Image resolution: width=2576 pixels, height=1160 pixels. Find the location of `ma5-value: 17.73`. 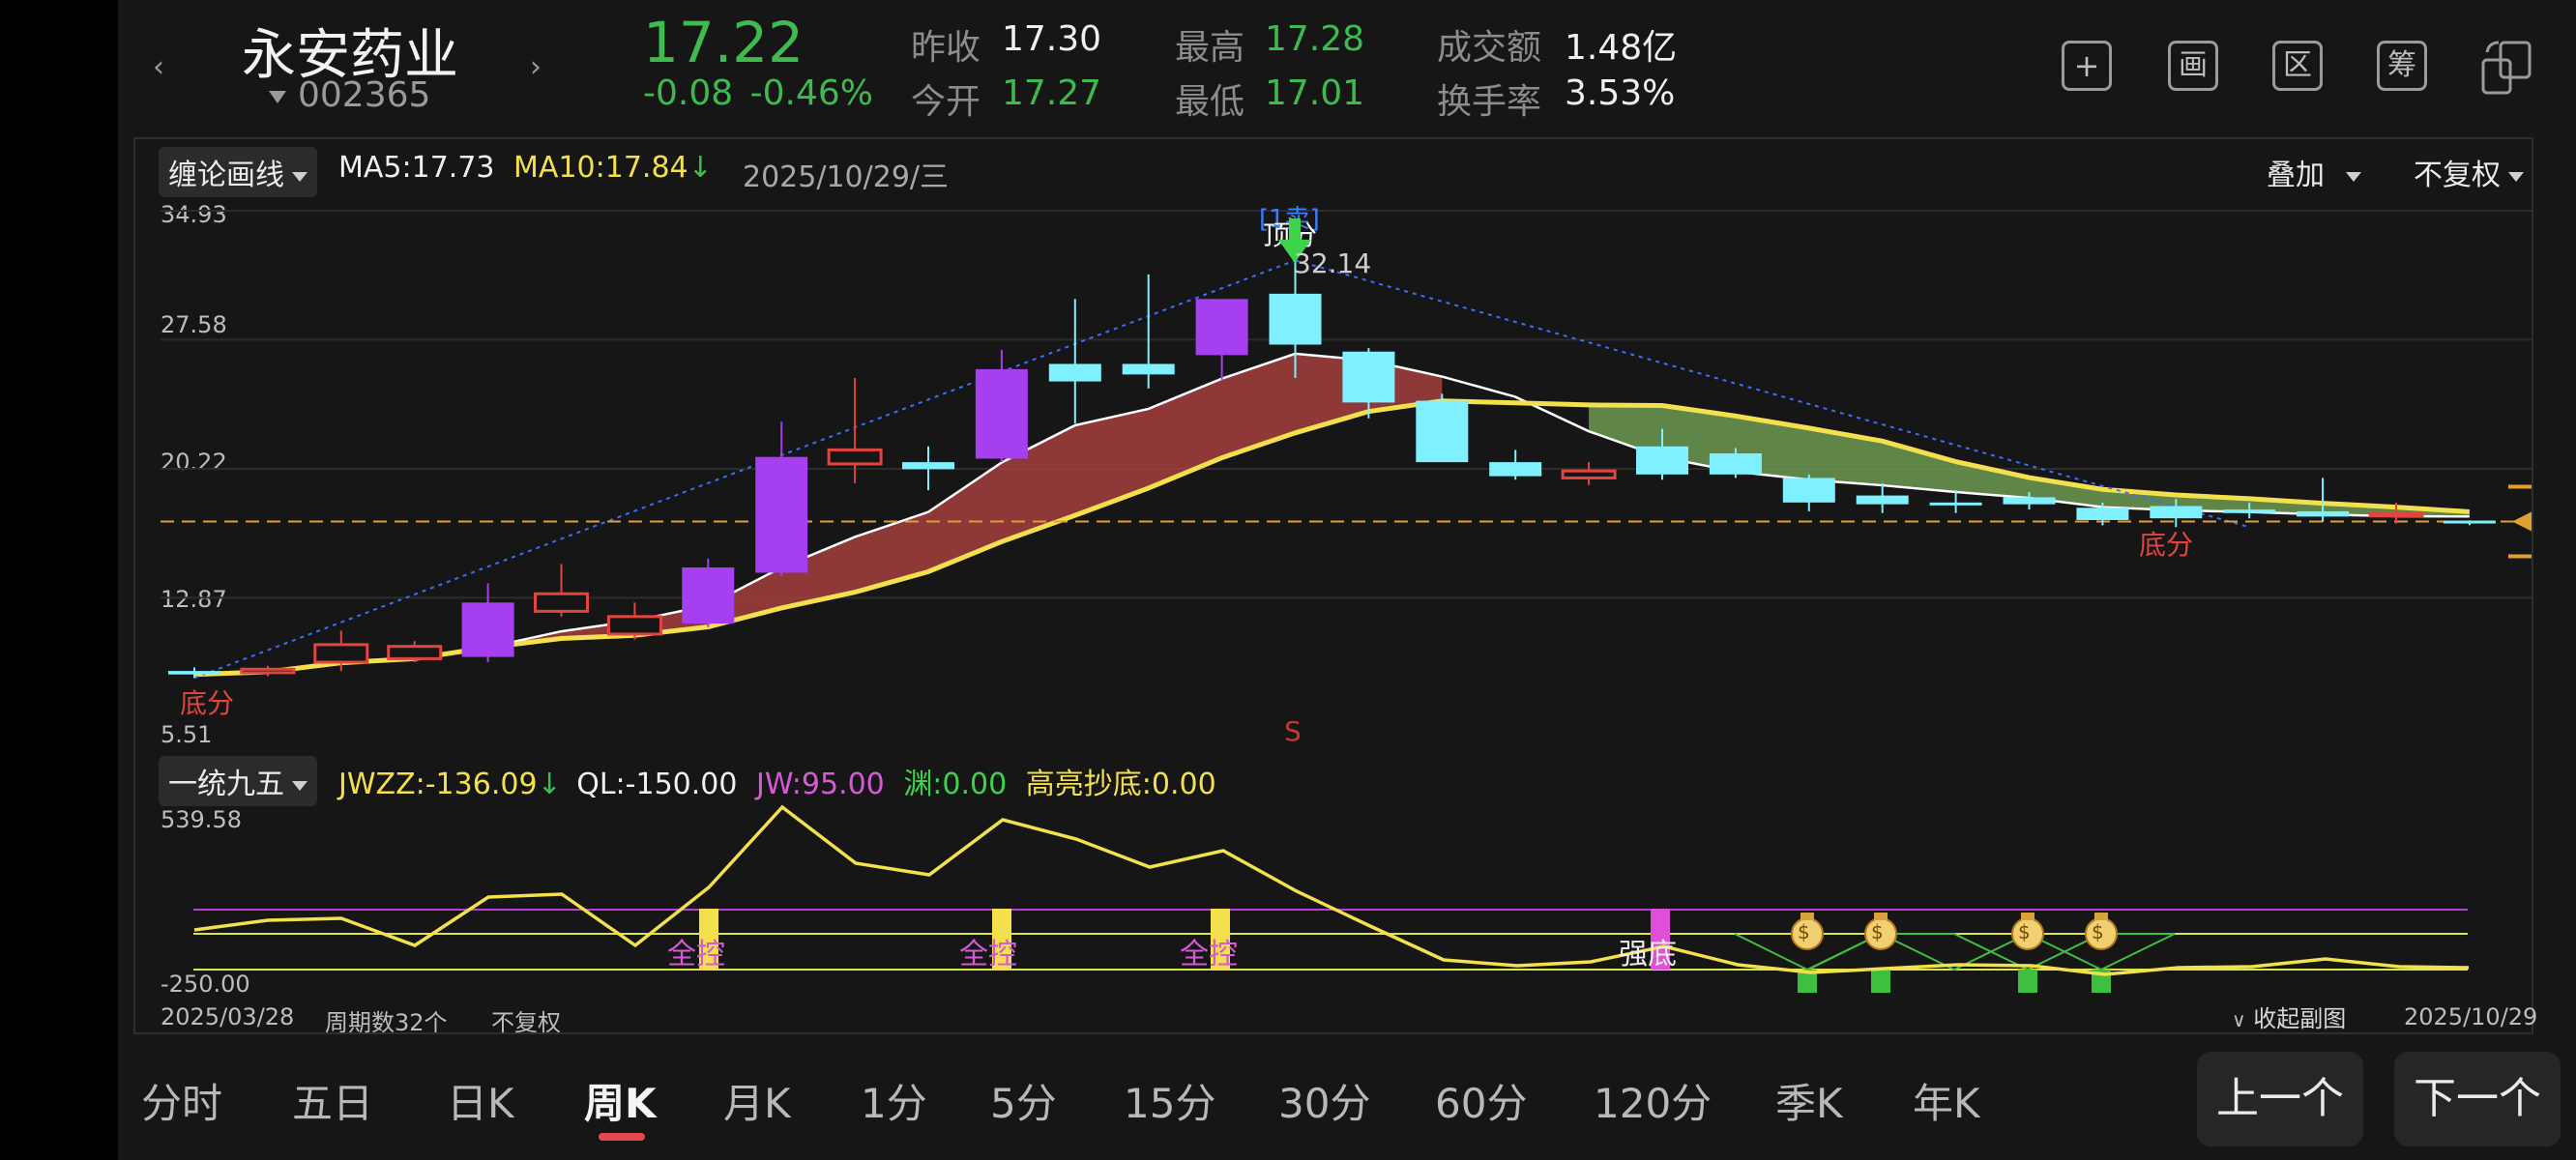

ma5-value: 17.73 is located at coordinates (453, 168).